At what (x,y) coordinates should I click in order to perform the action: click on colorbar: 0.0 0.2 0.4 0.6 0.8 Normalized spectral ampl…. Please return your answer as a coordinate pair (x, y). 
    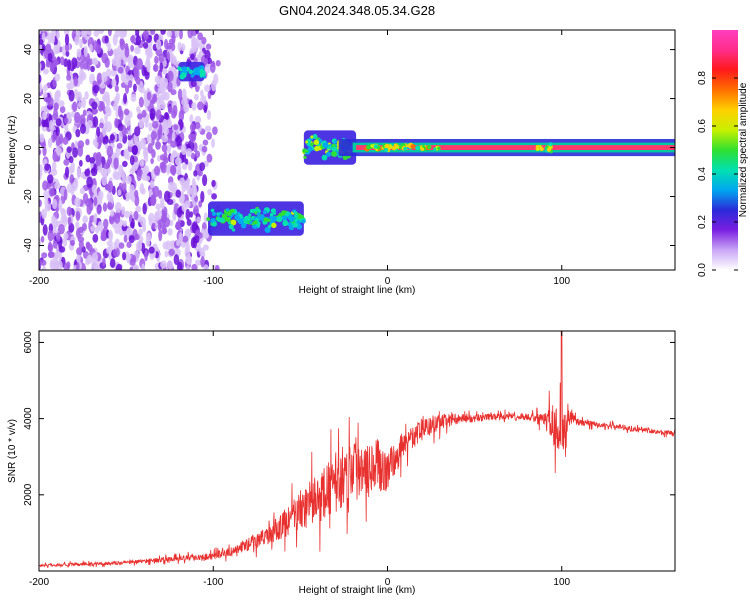
    Looking at the image, I should click on (723, 153).